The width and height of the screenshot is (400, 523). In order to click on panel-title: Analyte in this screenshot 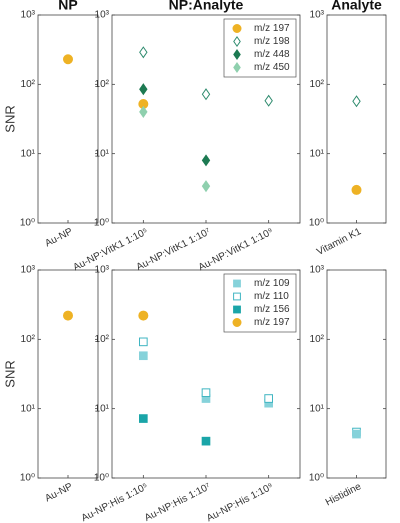, I will do `click(356, 6)`.